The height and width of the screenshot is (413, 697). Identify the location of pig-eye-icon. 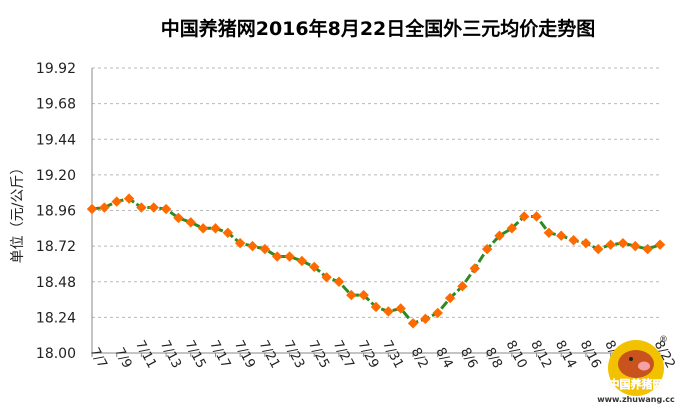
(631, 359).